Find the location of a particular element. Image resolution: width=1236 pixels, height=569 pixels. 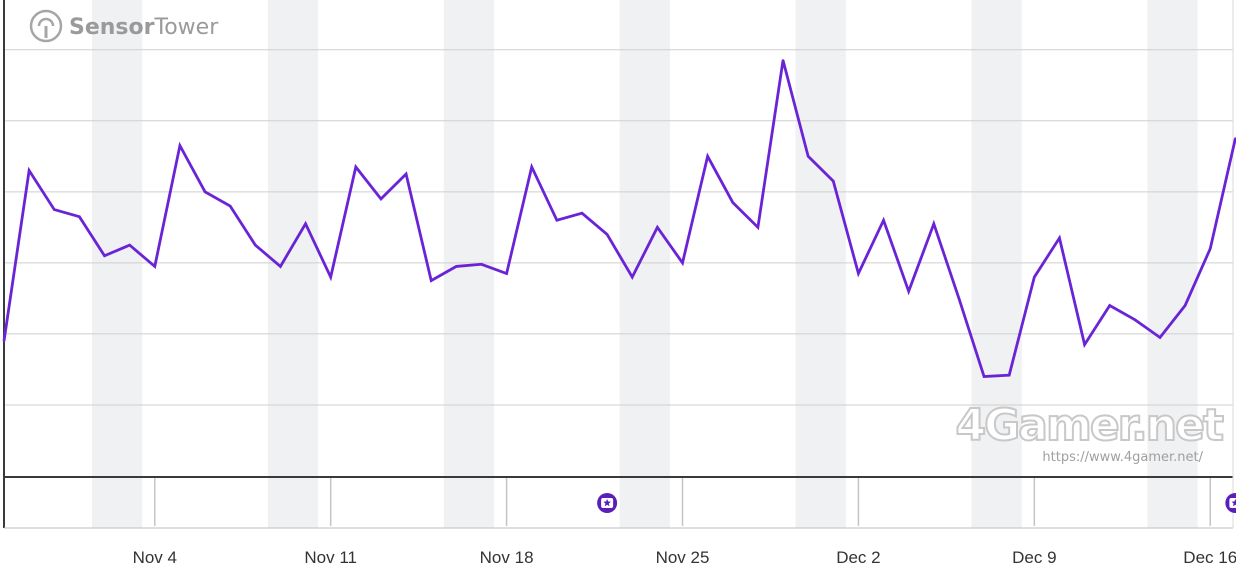

x-tick-label: Dec 9 is located at coordinates (1034, 557).